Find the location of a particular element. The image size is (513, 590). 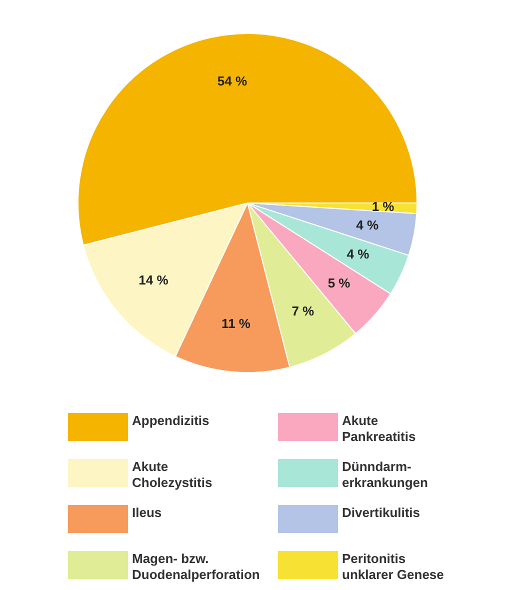

legend-label: Dünndarm- erkrankungen is located at coordinates (385, 475).